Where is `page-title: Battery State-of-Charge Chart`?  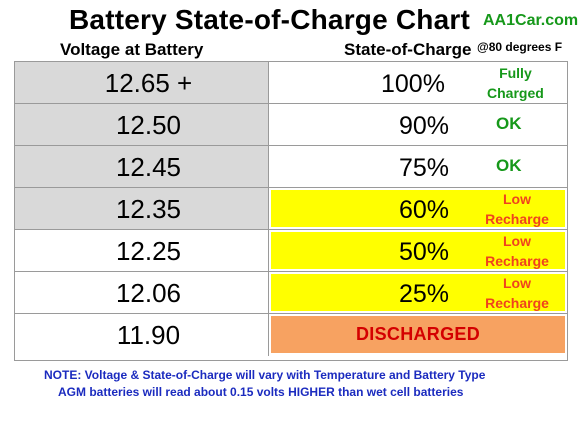
page-title: Battery State-of-Charge Chart is located at coordinates (269, 19).